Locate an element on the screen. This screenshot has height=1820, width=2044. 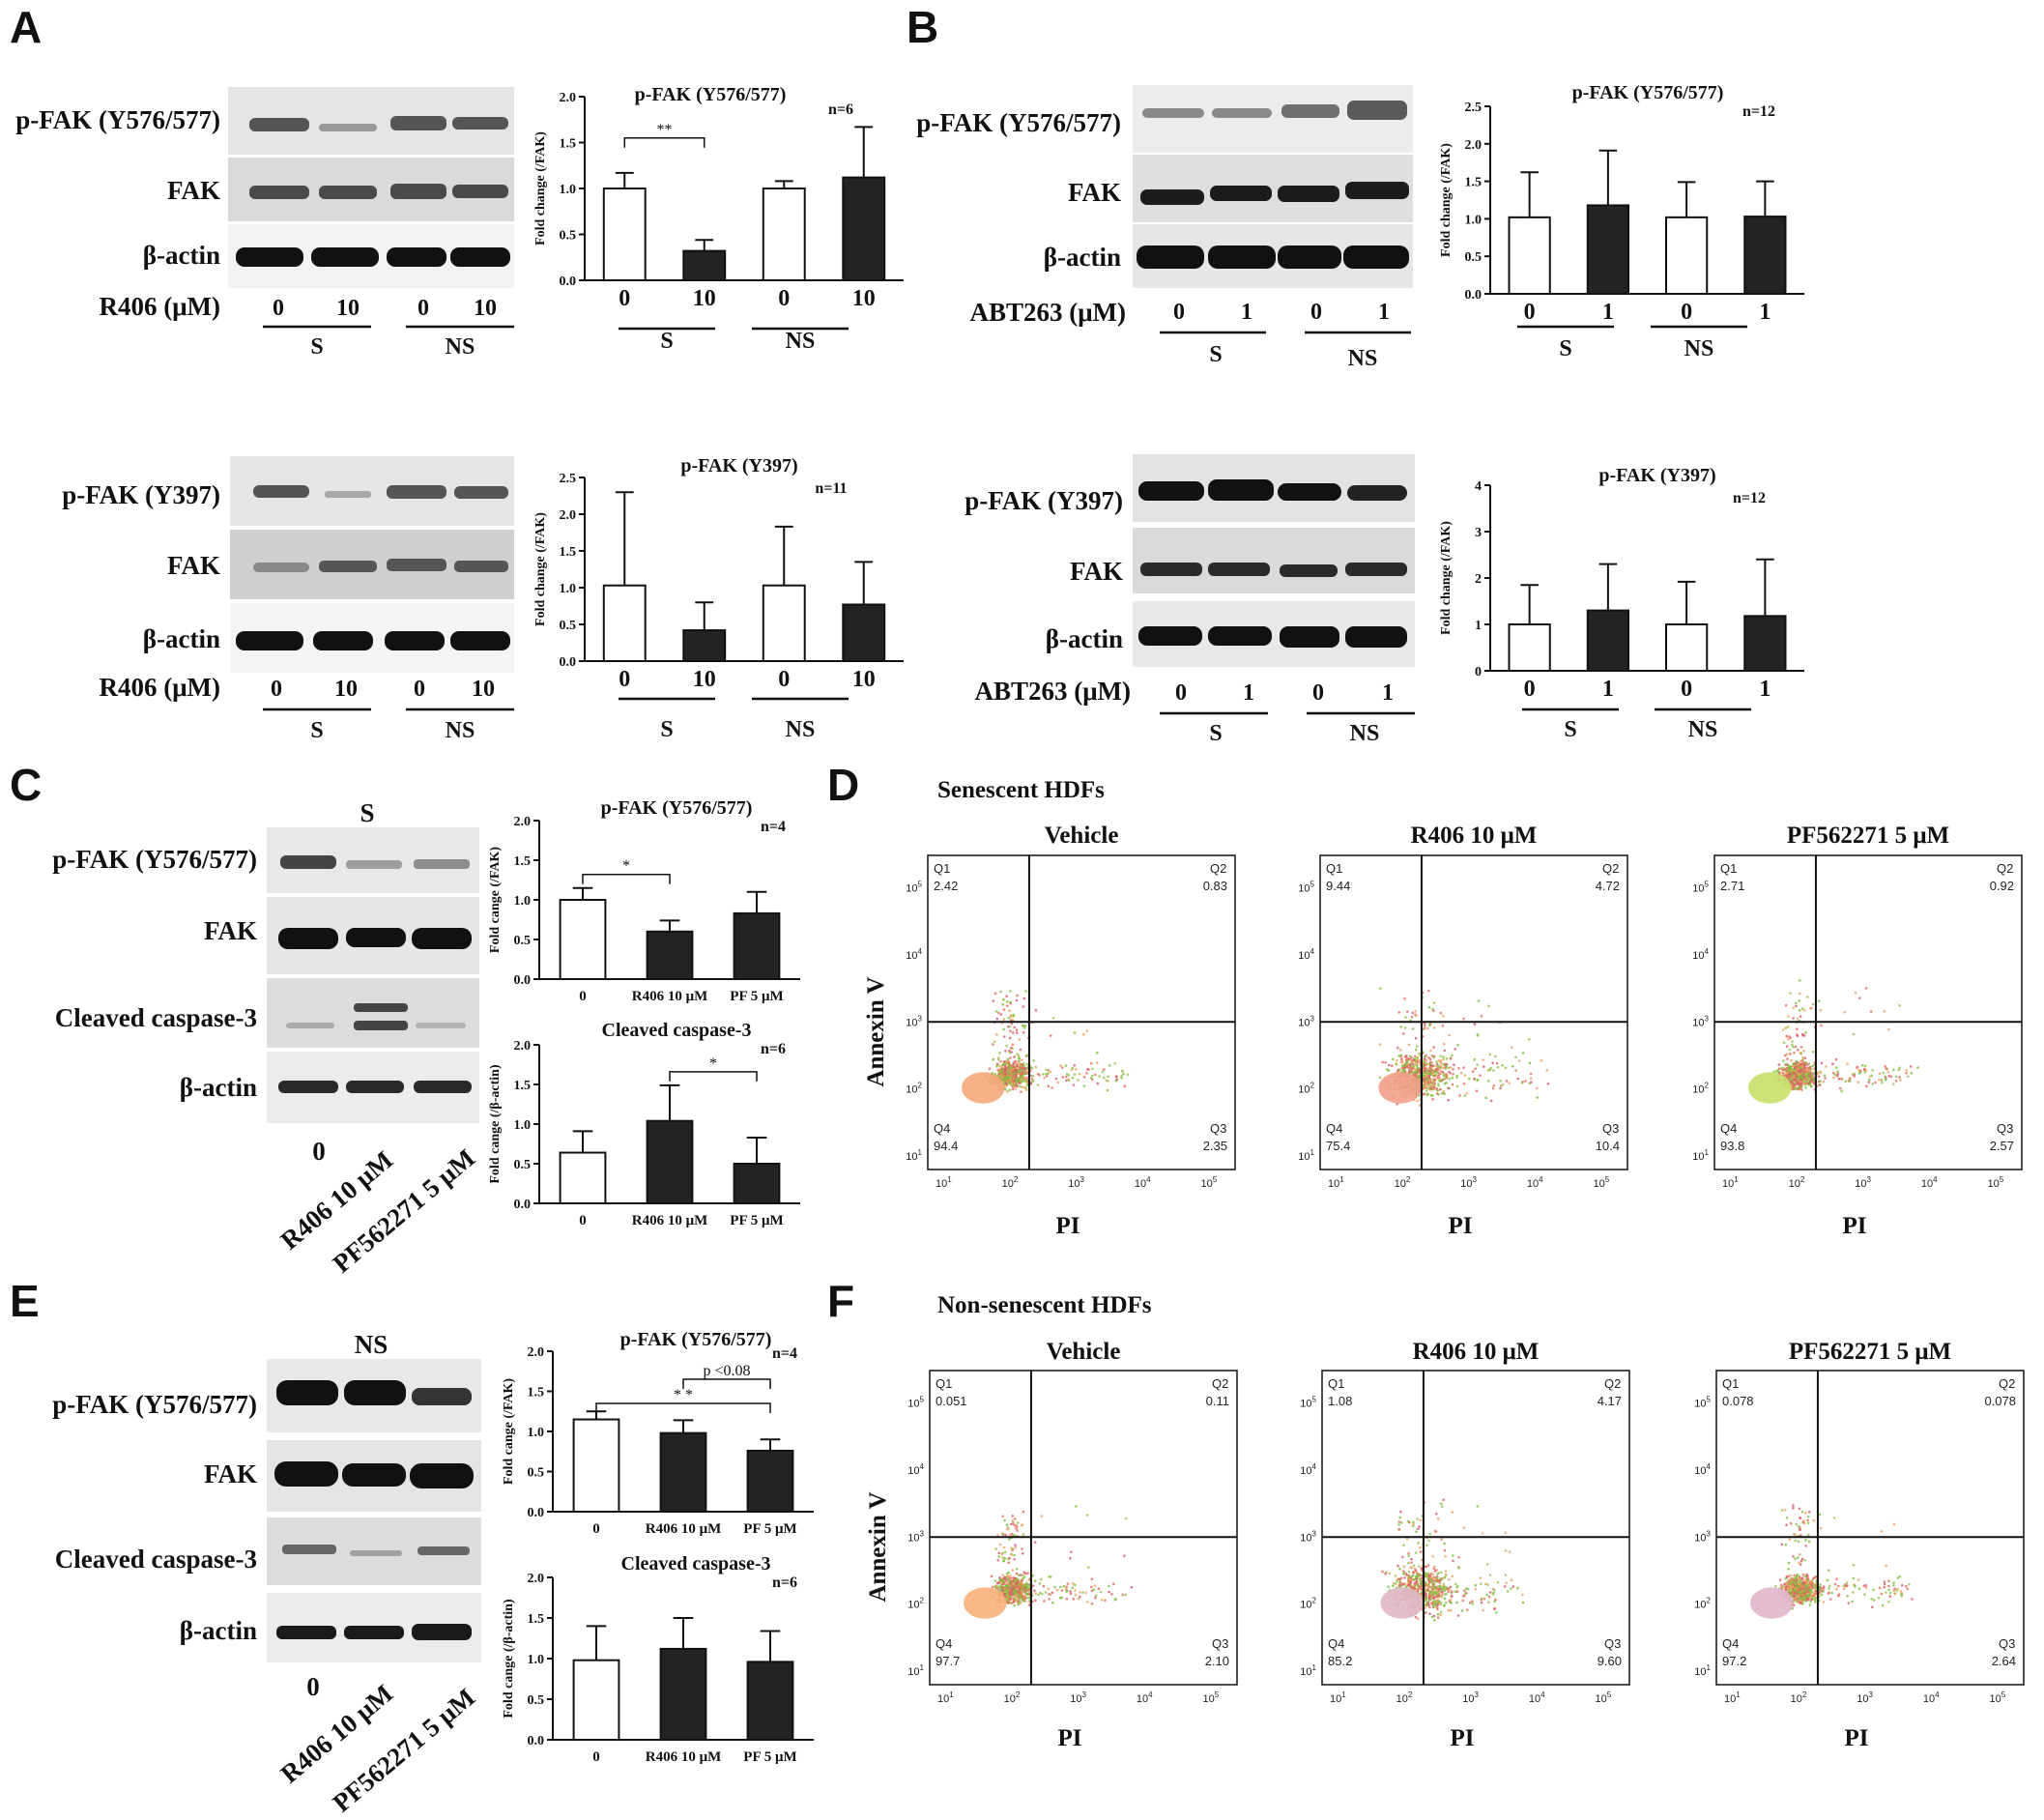
y-tick-label: 2.0 is located at coordinates (523, 822).